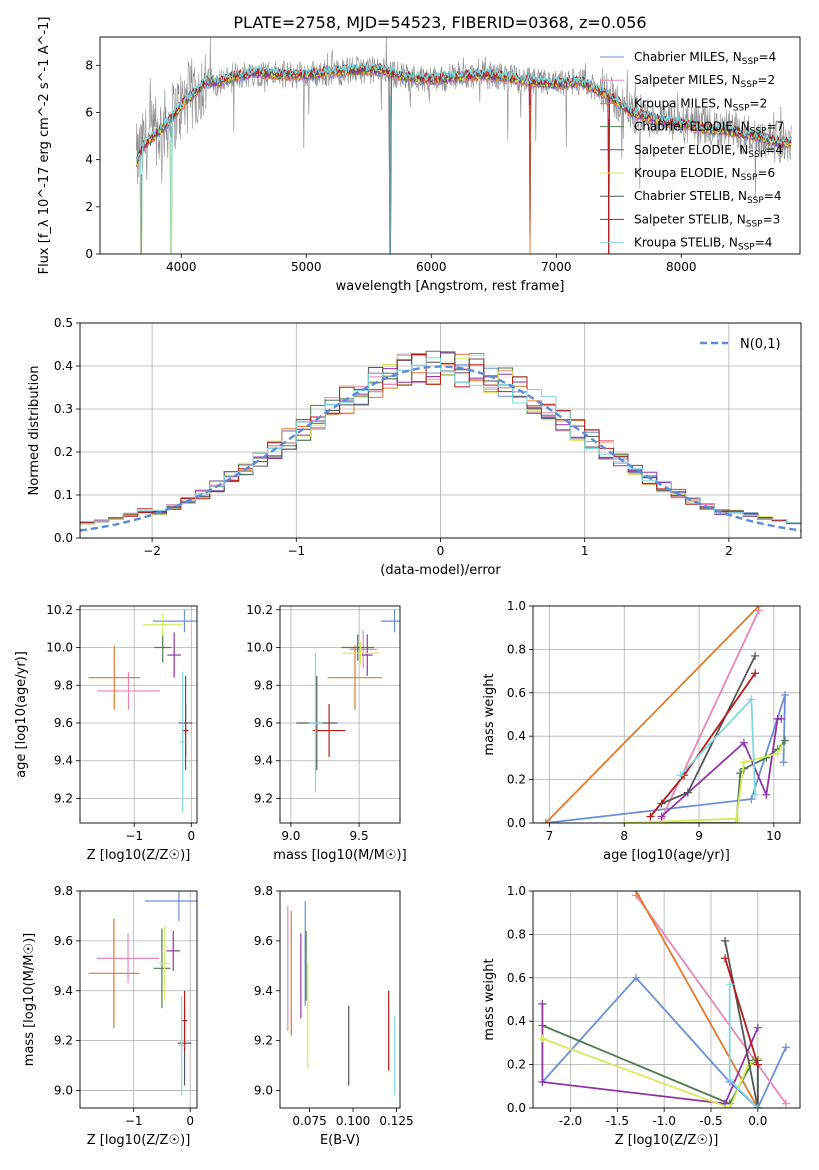 The height and width of the screenshot is (1170, 819). I want to click on y-tick-label: 8, so click(89, 65).